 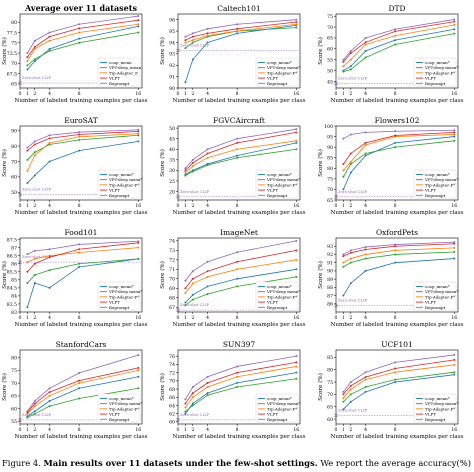 I want to click on x-tick-label: 2, so click(x=350, y=430).